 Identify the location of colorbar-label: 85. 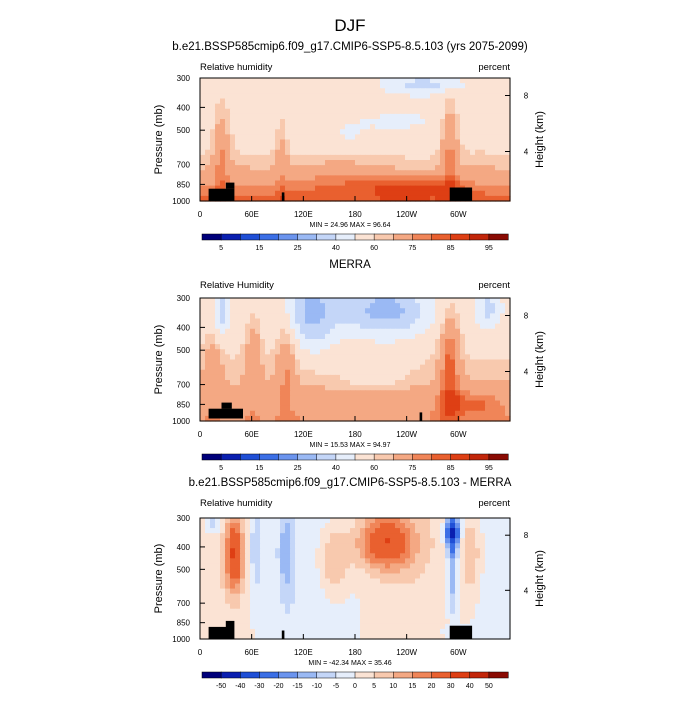
(451, 248).